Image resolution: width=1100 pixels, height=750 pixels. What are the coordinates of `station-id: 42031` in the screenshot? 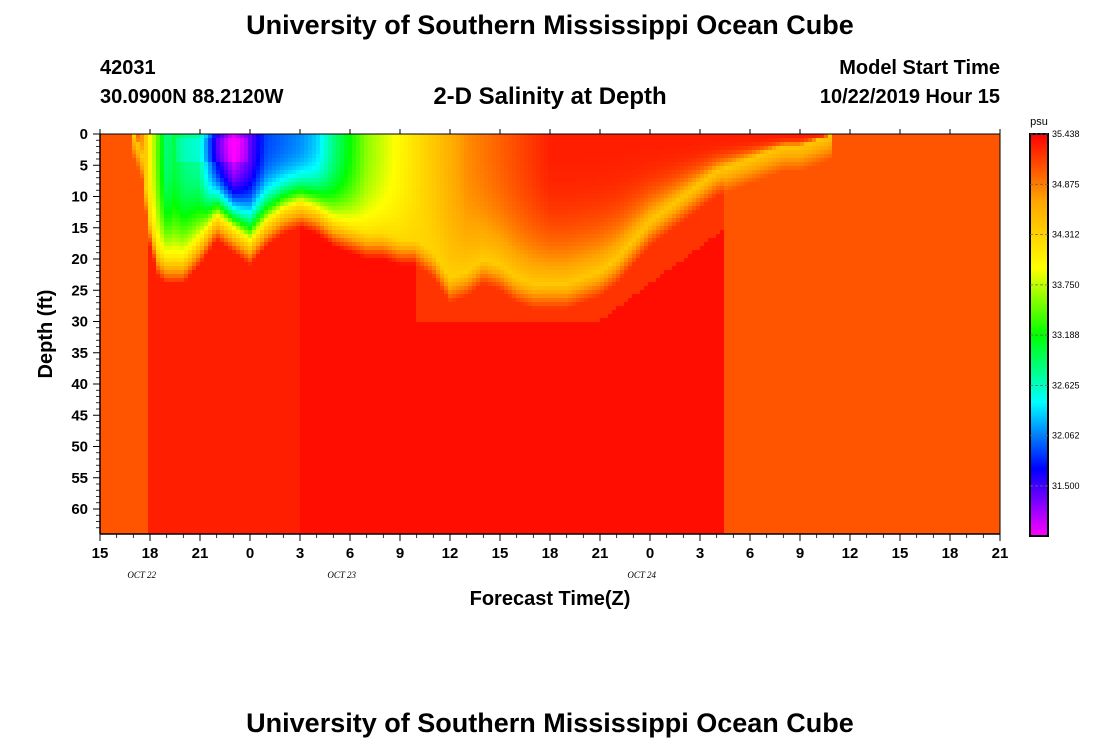 It's located at (128, 68).